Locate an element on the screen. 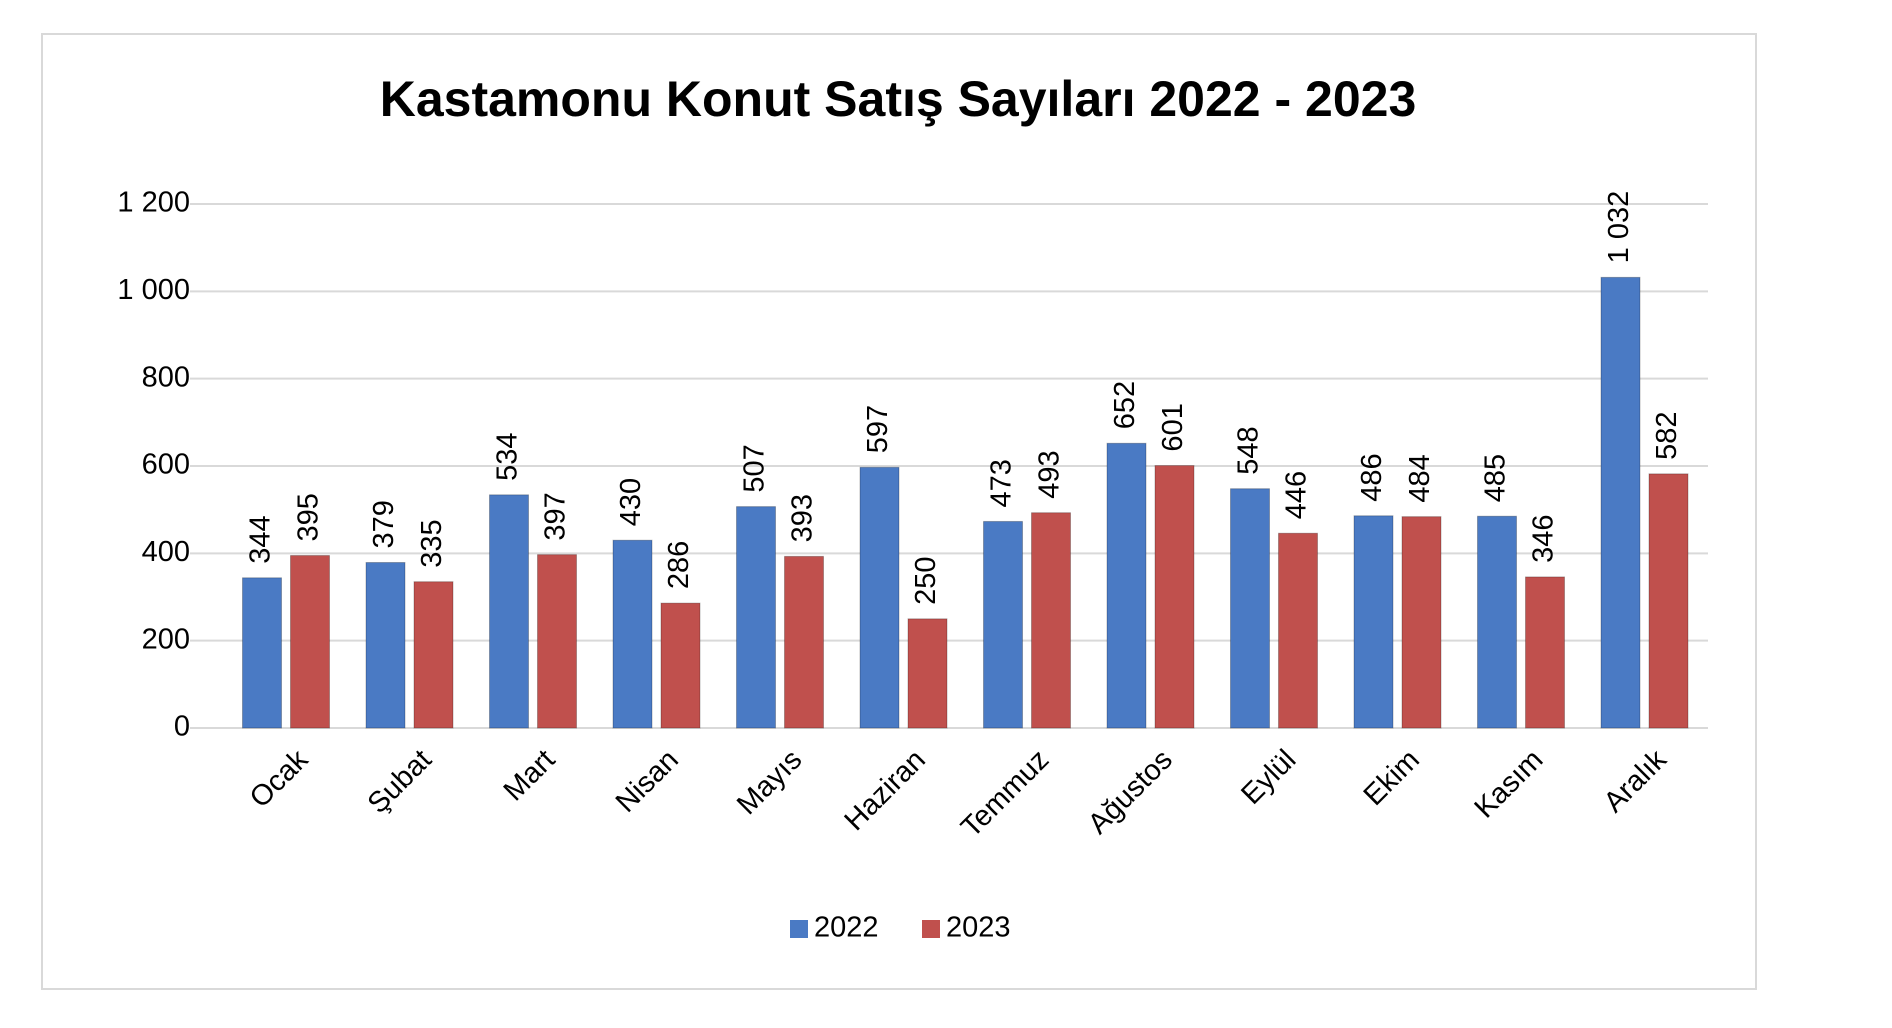  data-label: 548 is located at coordinates (1249, 450).